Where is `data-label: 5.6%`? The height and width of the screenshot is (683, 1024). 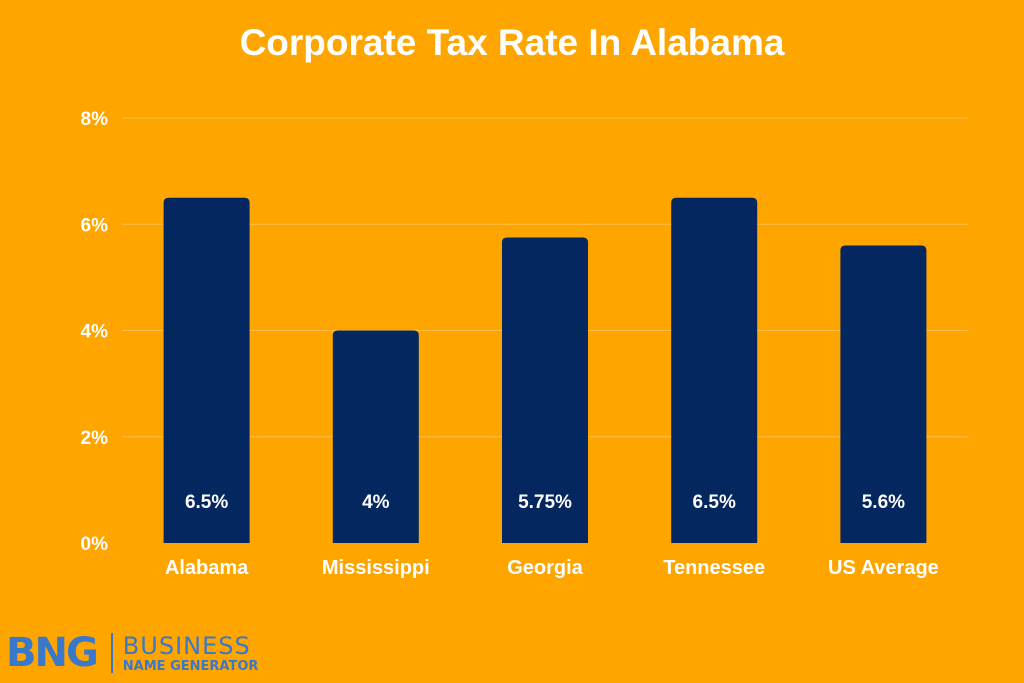 data-label: 5.6% is located at coordinates (883, 502).